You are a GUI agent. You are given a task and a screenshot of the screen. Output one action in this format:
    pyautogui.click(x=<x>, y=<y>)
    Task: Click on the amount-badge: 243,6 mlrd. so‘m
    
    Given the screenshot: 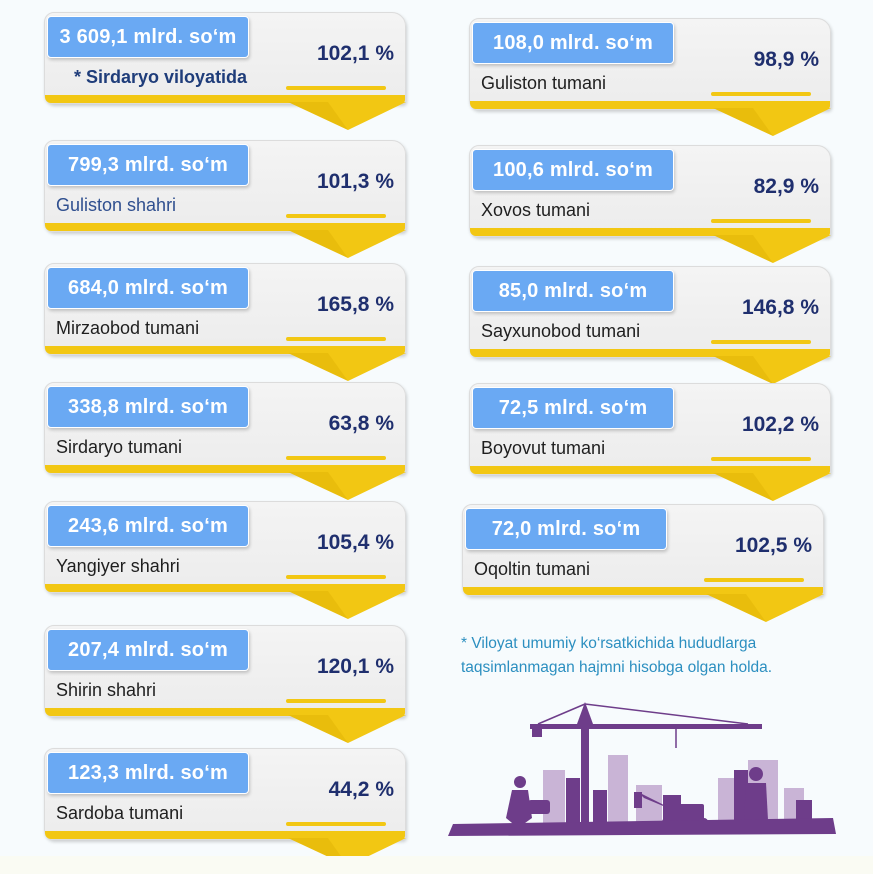 What is the action you would take?
    pyautogui.click(x=148, y=526)
    